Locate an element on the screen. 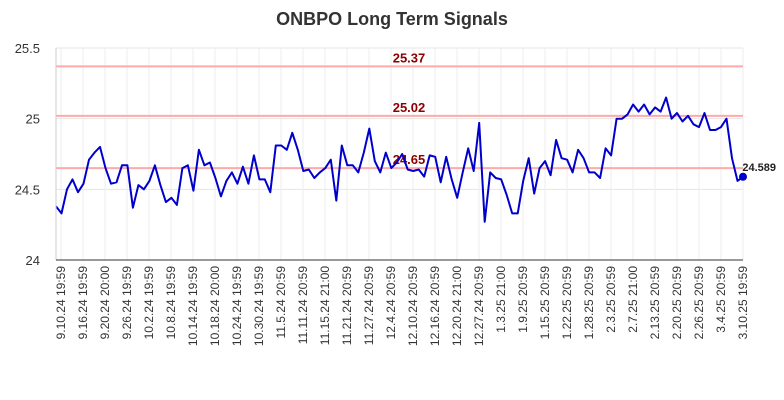 The width and height of the screenshot is (784, 400). chart-title: ONBPO Long Term Signals is located at coordinates (392, 19).